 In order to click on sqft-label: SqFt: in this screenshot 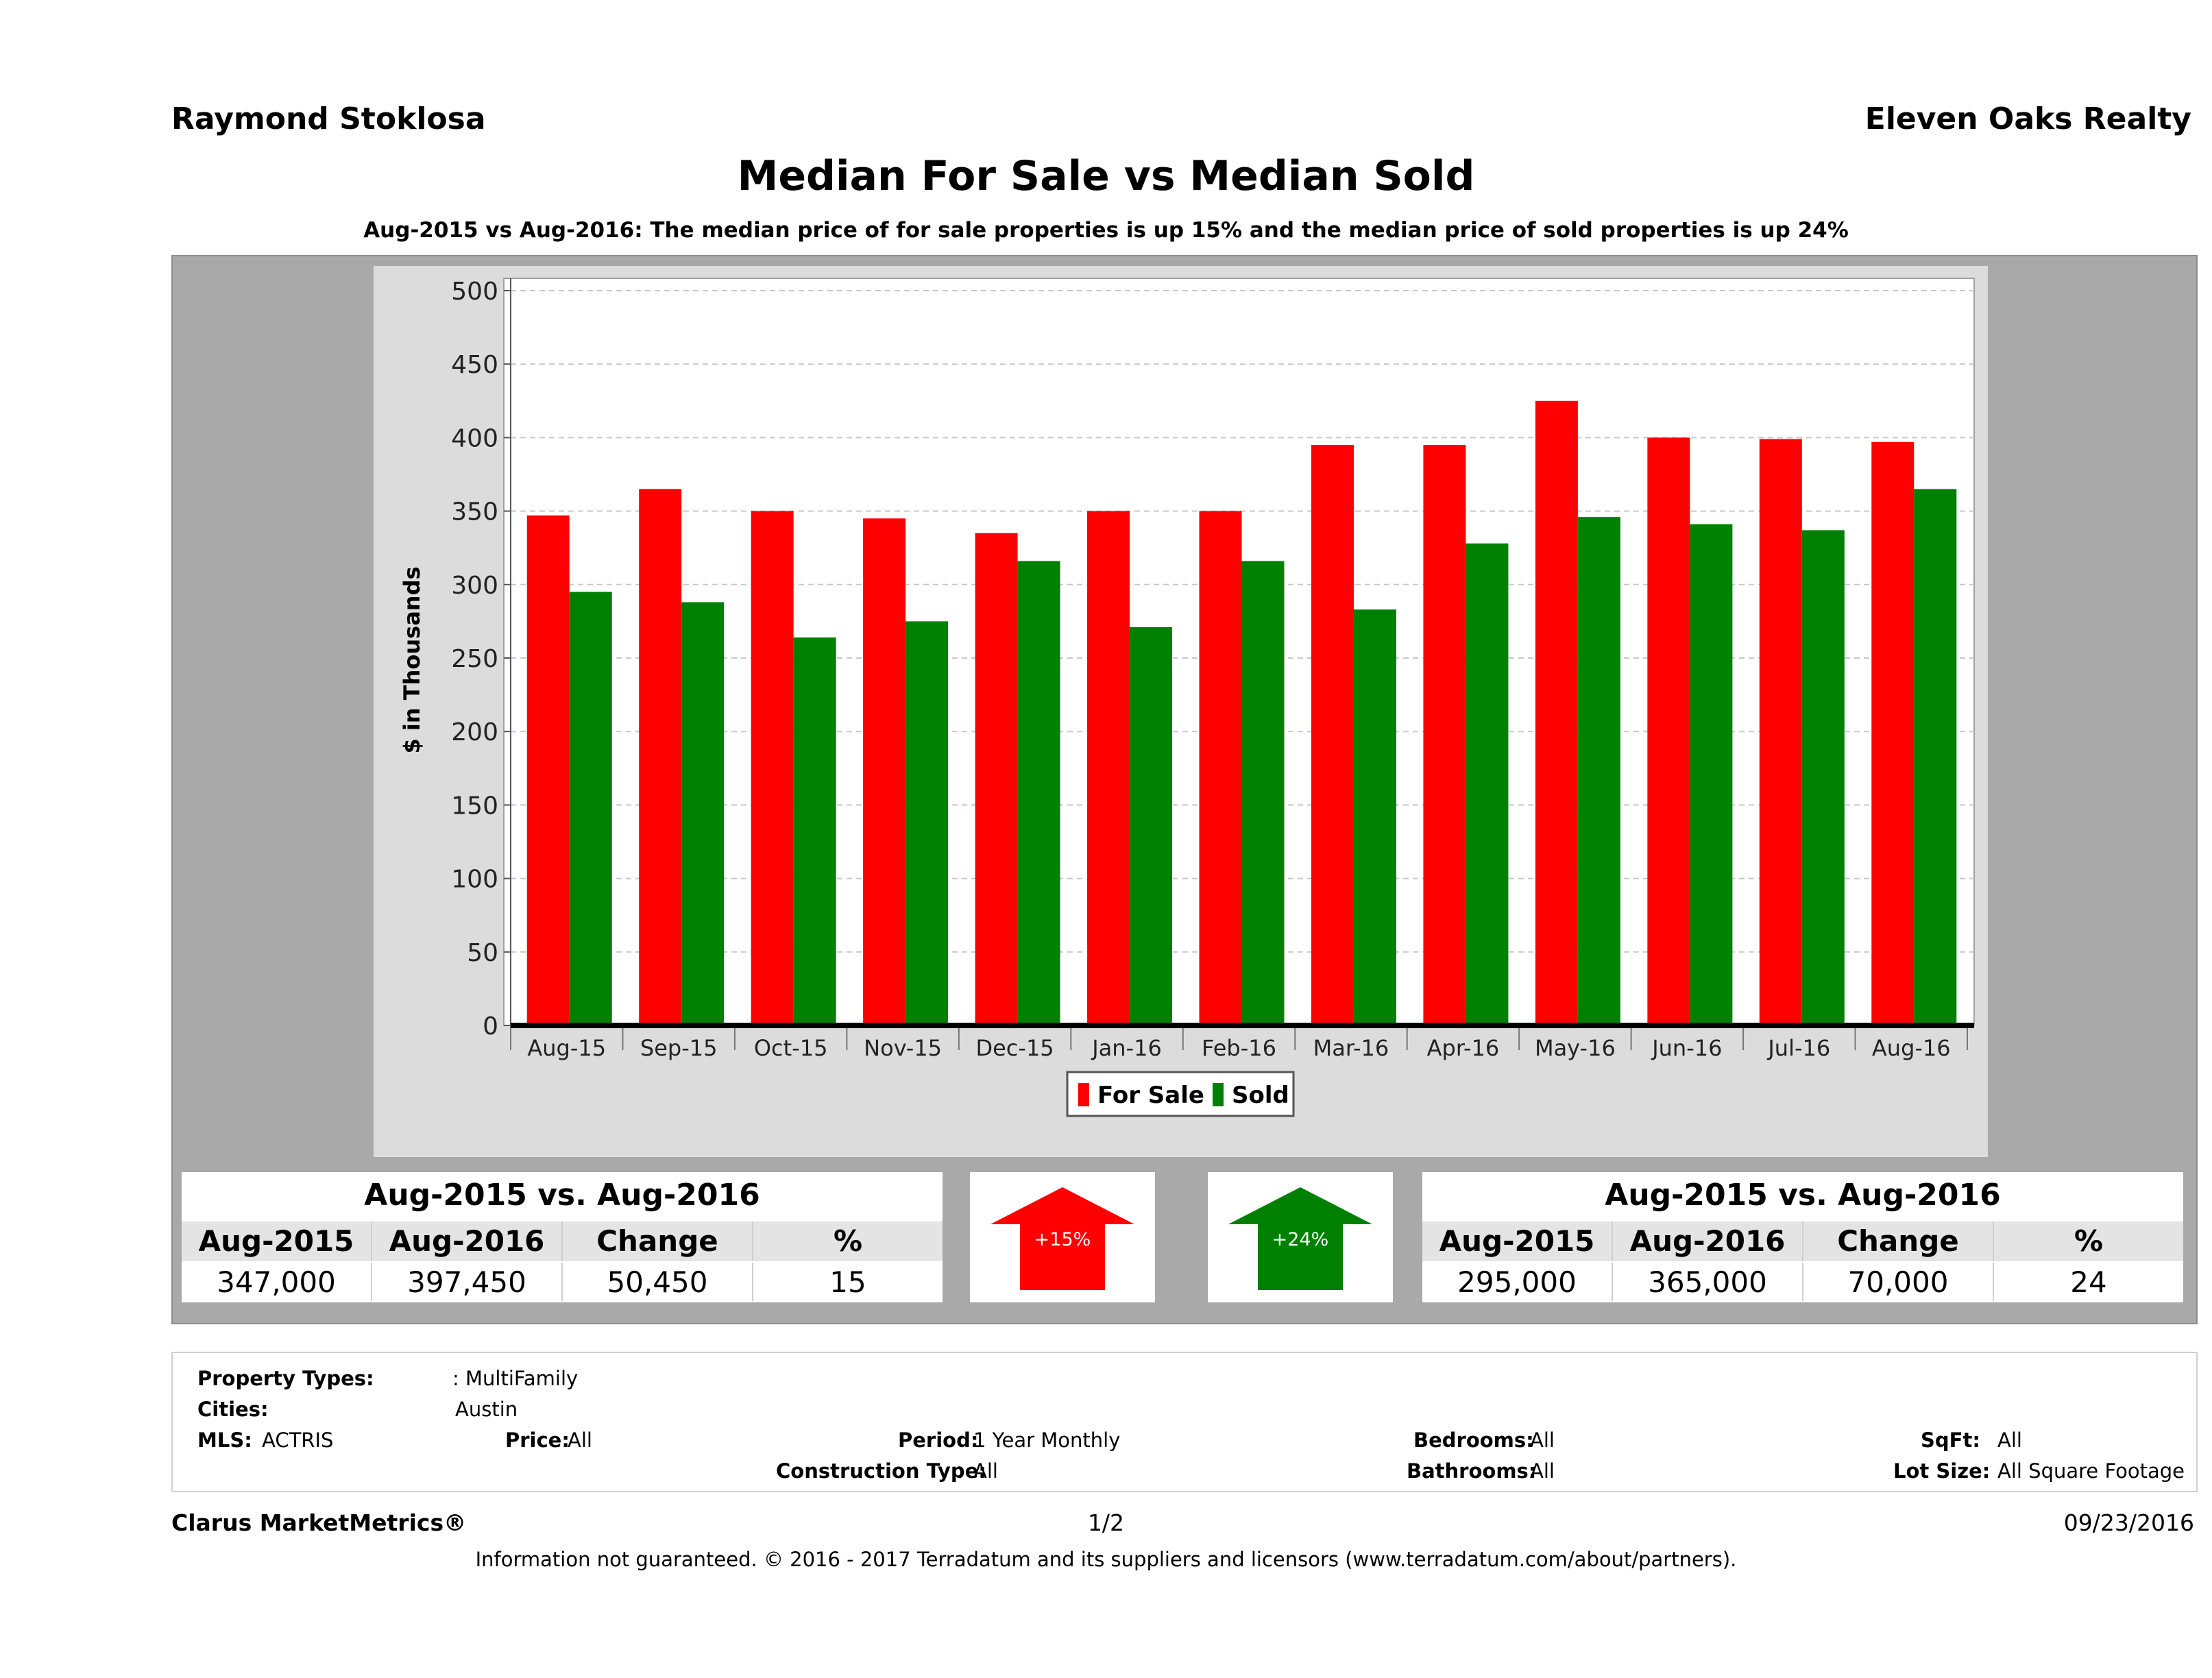, I will do `click(1951, 1440)`.